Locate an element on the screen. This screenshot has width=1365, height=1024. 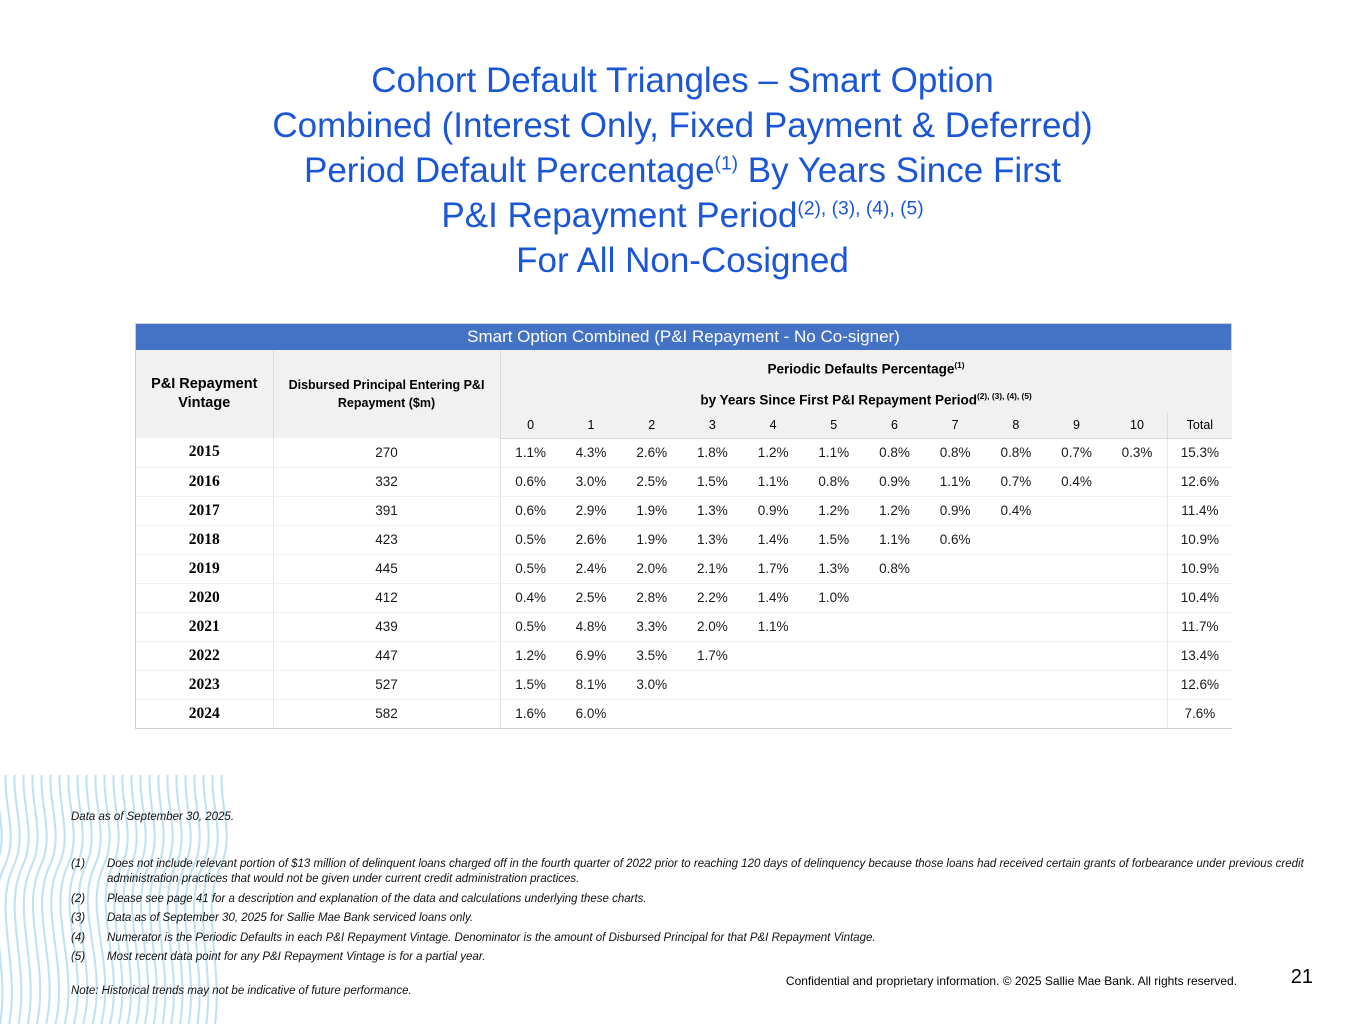
year-column-header: 7 is located at coordinates (955, 426).